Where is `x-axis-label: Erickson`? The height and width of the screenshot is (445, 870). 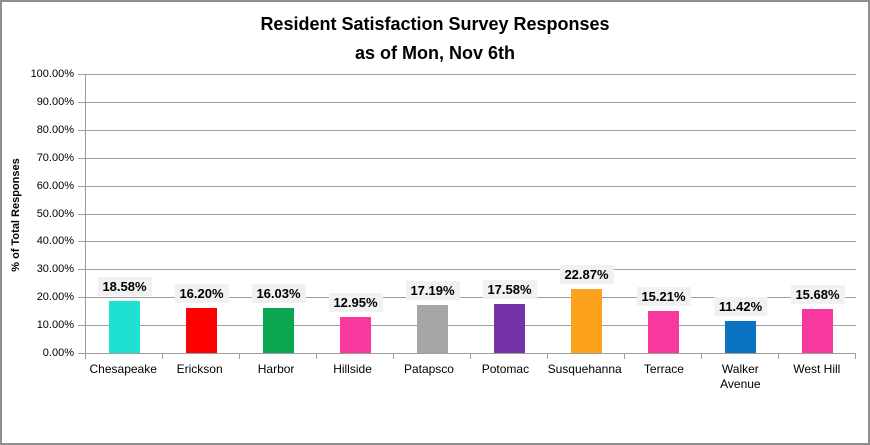
x-axis-label: Erickson is located at coordinates (199, 369).